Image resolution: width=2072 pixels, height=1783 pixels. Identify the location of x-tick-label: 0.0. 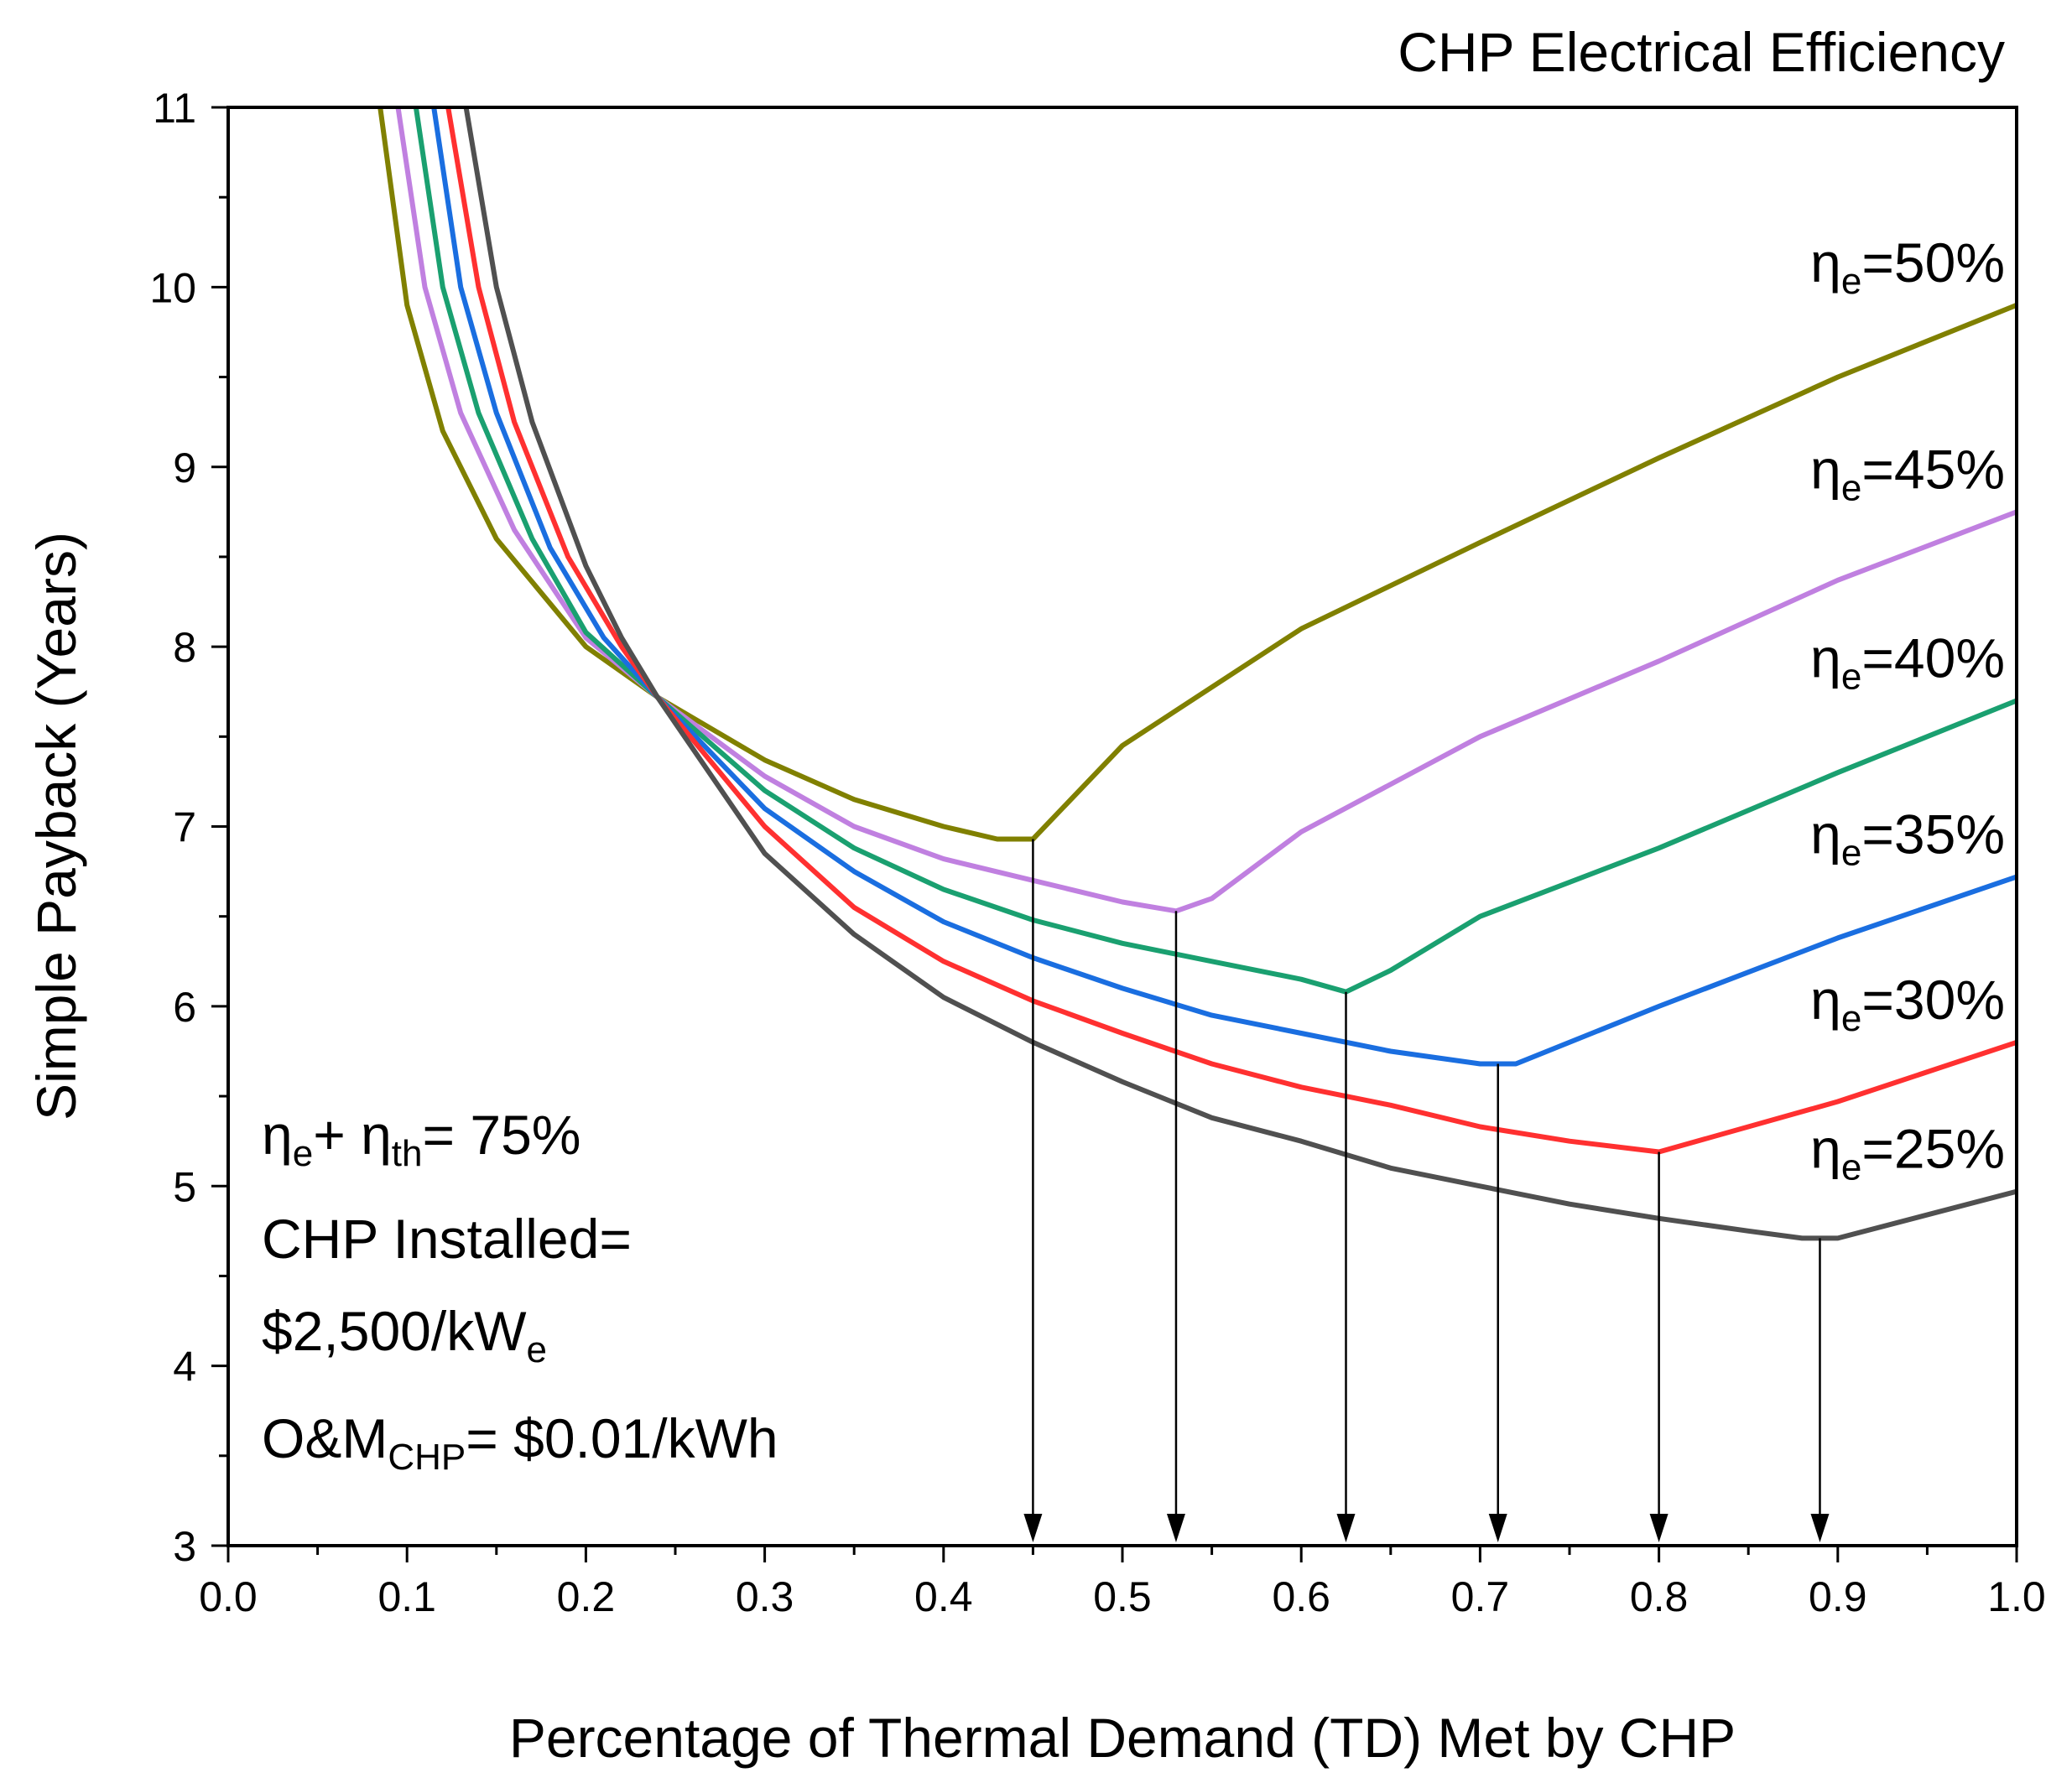
(228, 1596).